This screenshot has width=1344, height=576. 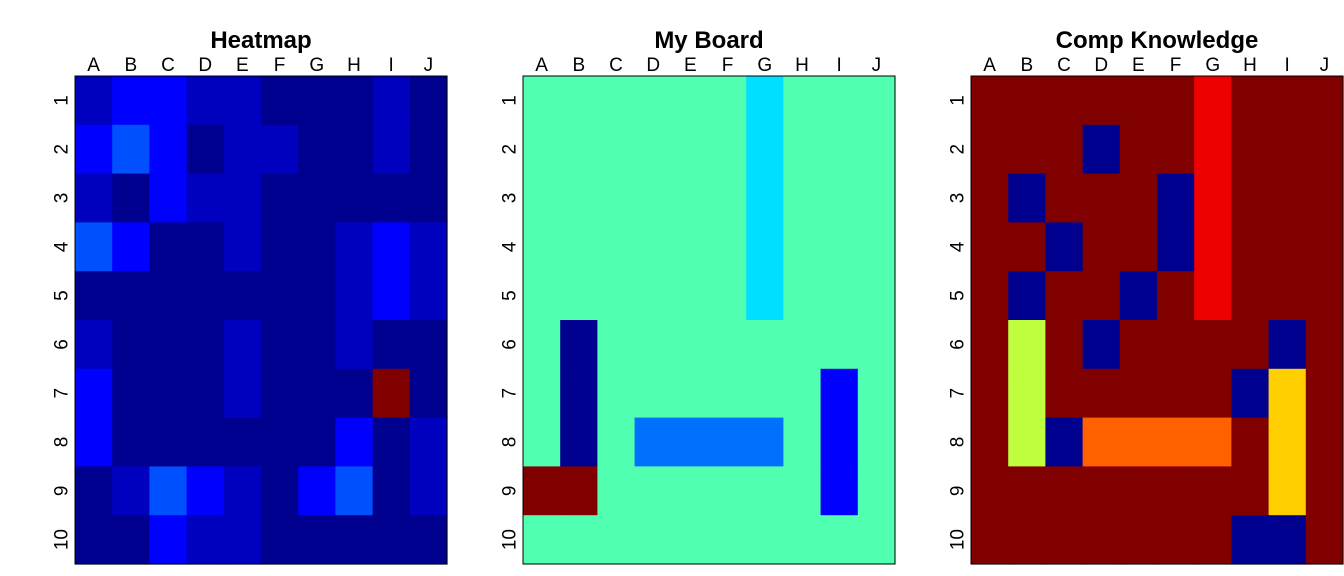 I want to click on column-tick-label: E, so click(x=1138, y=65).